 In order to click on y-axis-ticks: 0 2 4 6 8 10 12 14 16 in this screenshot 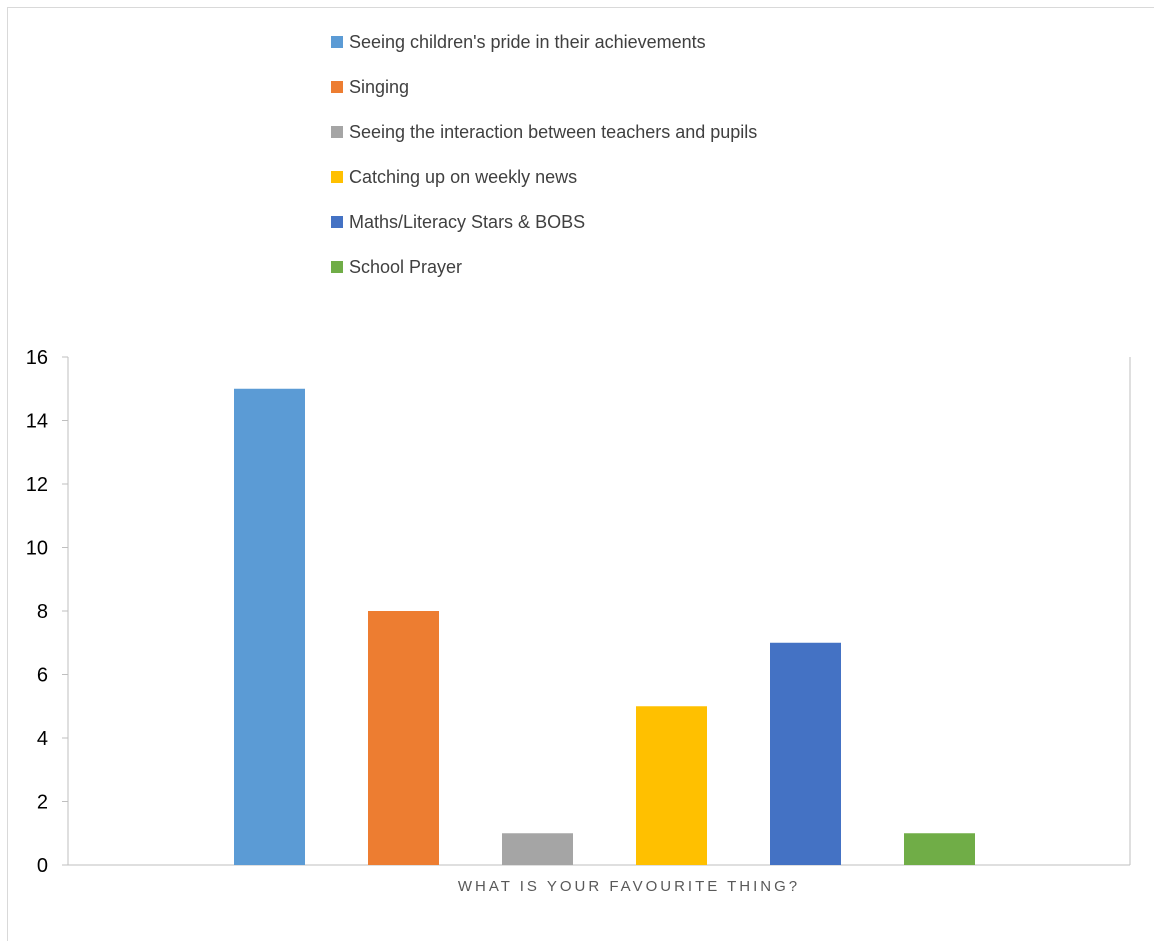, I will do `click(47, 612)`.